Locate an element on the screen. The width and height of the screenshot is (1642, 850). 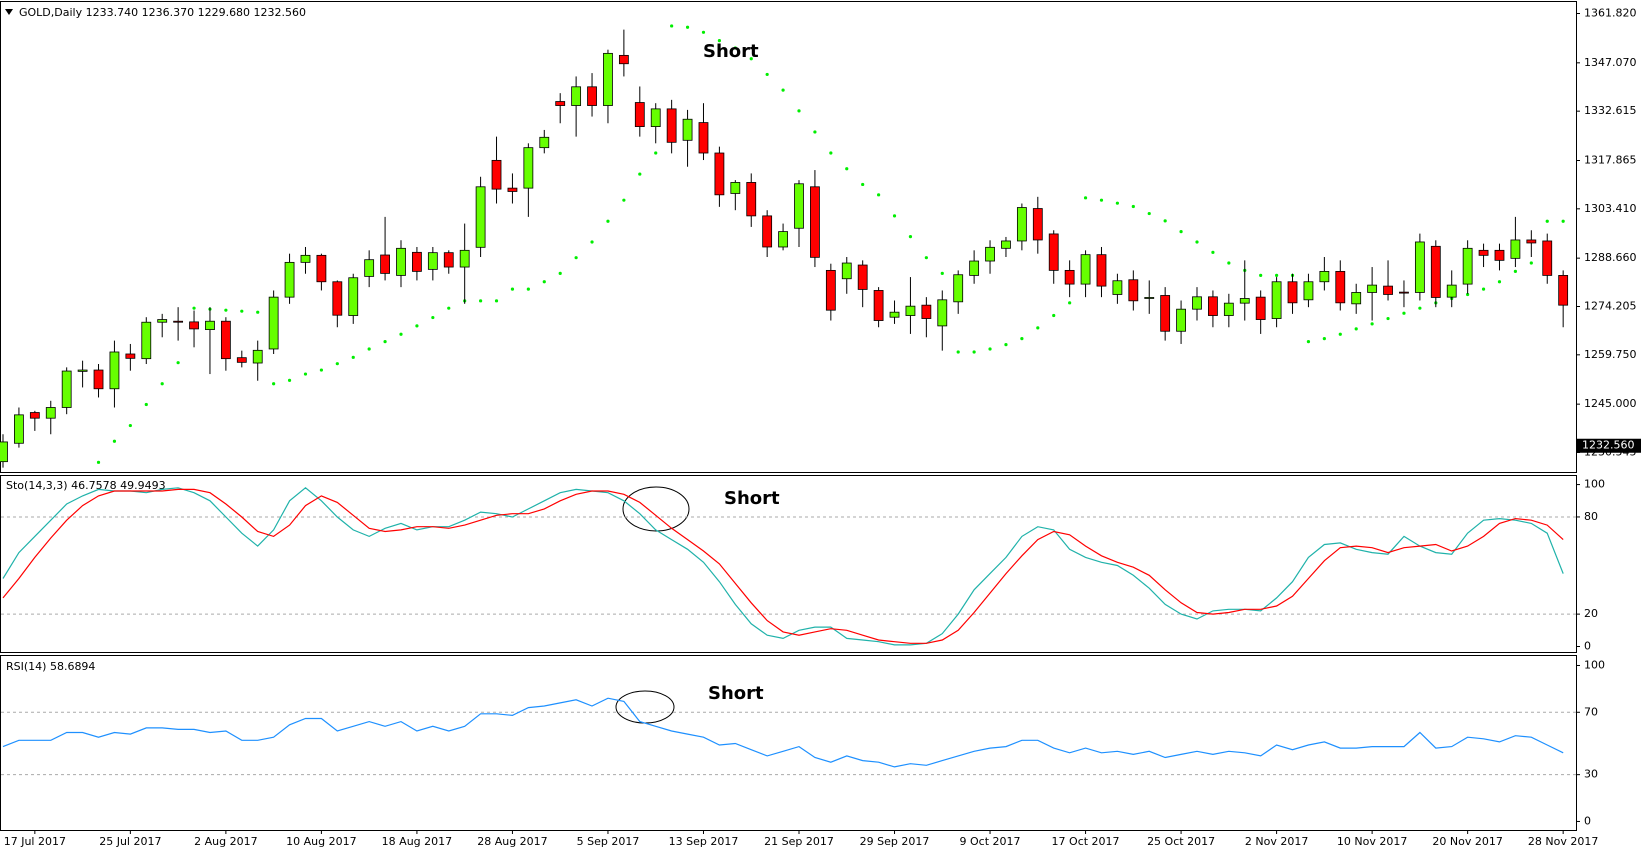
last-price-box is located at coordinates (1609, 445).